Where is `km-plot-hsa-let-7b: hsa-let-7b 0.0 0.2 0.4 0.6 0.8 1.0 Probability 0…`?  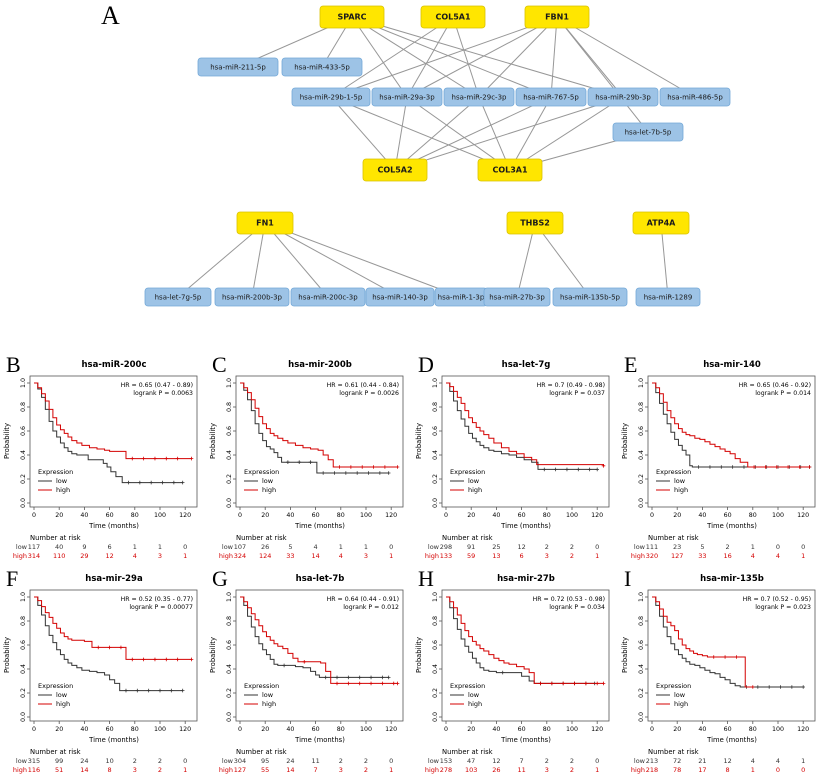
km-plot-hsa-let-7b: hsa-let-7b 0.0 0.2 0.4 0.6 0.8 1.0 Probability 0… is located at coordinates (306, 674).